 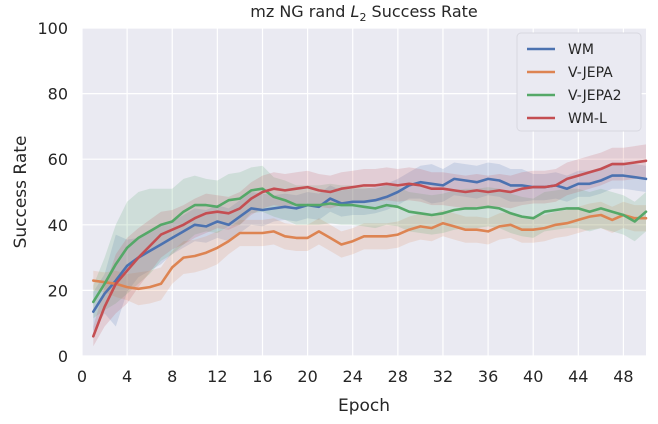 I want to click on y-tick-label: 0, so click(x=63, y=356).